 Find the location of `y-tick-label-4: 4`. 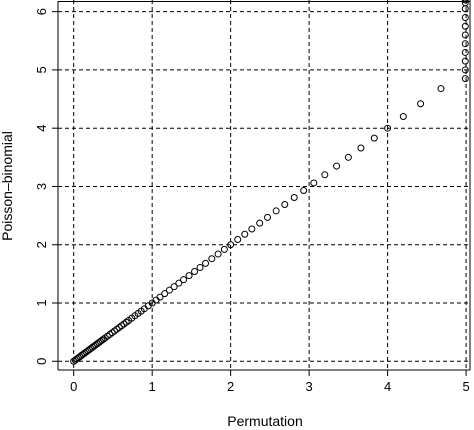

y-tick-label-4: 4 is located at coordinates (41, 128).